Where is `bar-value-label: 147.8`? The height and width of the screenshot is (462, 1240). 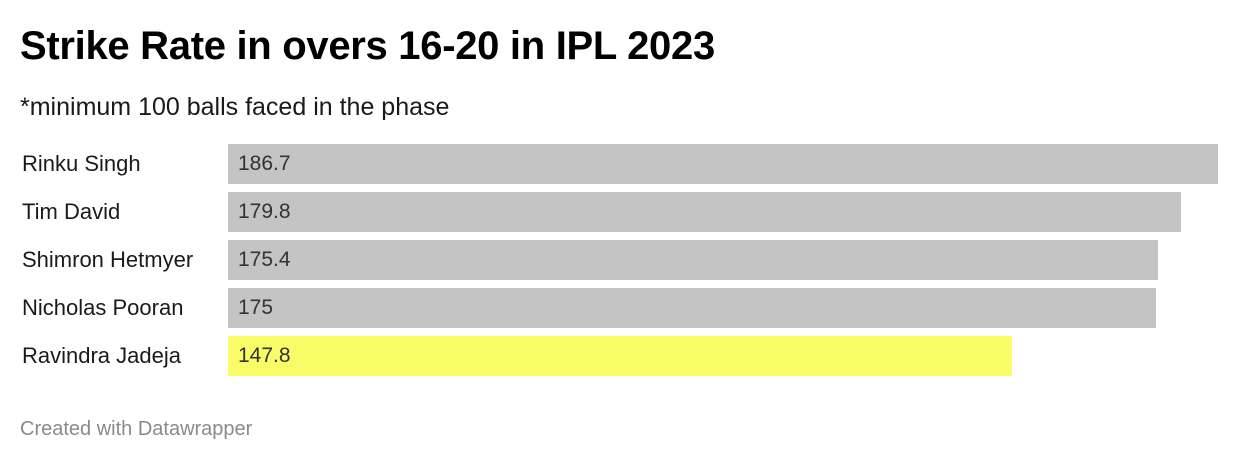 bar-value-label: 147.8 is located at coordinates (264, 355).